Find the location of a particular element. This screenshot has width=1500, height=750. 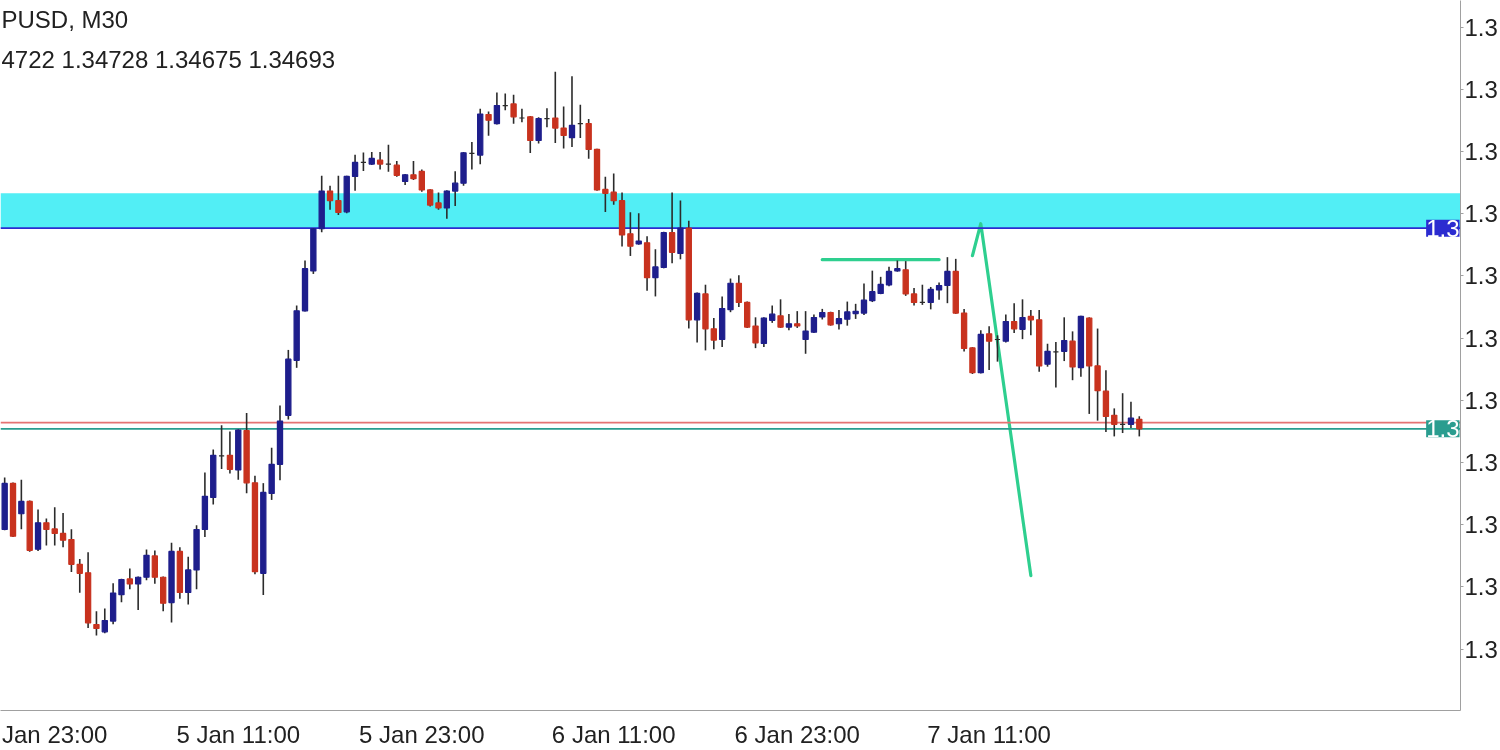

x-tick-label: 5 Jan 11:00 is located at coordinates (238, 734).